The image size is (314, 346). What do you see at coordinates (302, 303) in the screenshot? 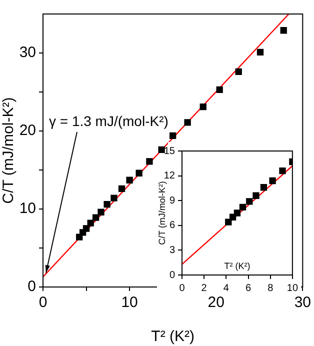
I see `x-tick-label: 30` at bounding box center [302, 303].